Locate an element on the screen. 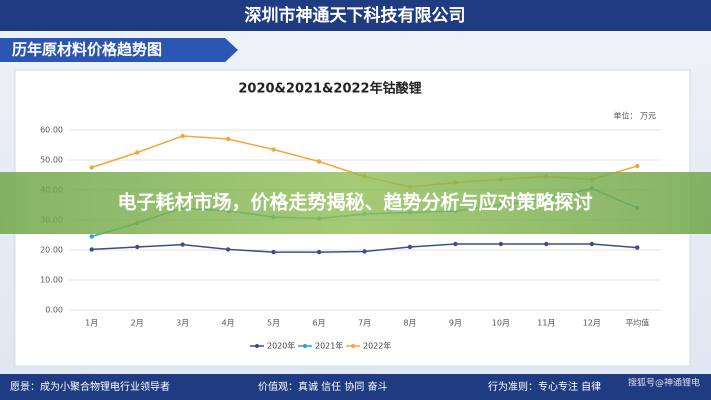  footer-values: 价值观：真诚 信任 协同 奋斗 is located at coordinates (323, 386).